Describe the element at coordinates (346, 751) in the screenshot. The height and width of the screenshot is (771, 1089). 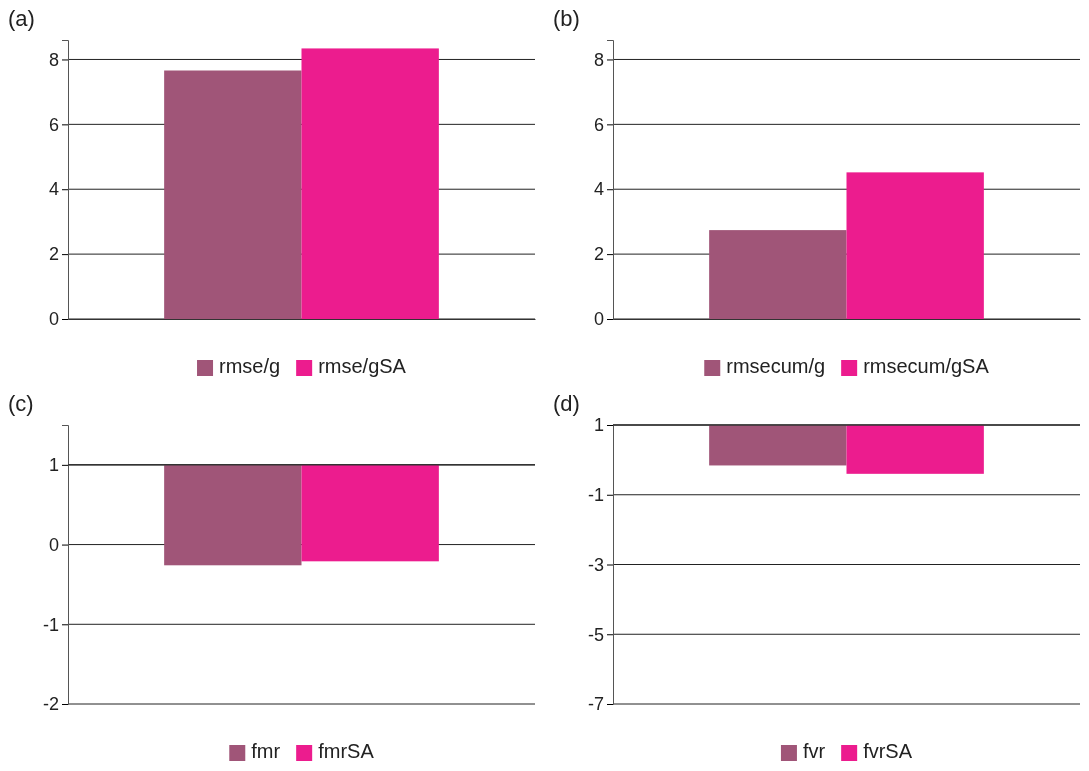
I see `legend-label: fmrSA` at that location.